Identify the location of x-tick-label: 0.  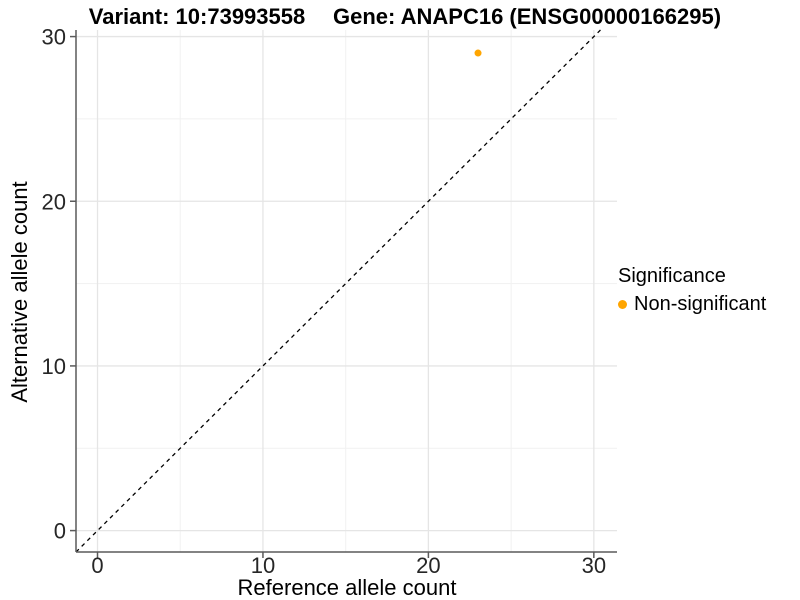
(97, 565).